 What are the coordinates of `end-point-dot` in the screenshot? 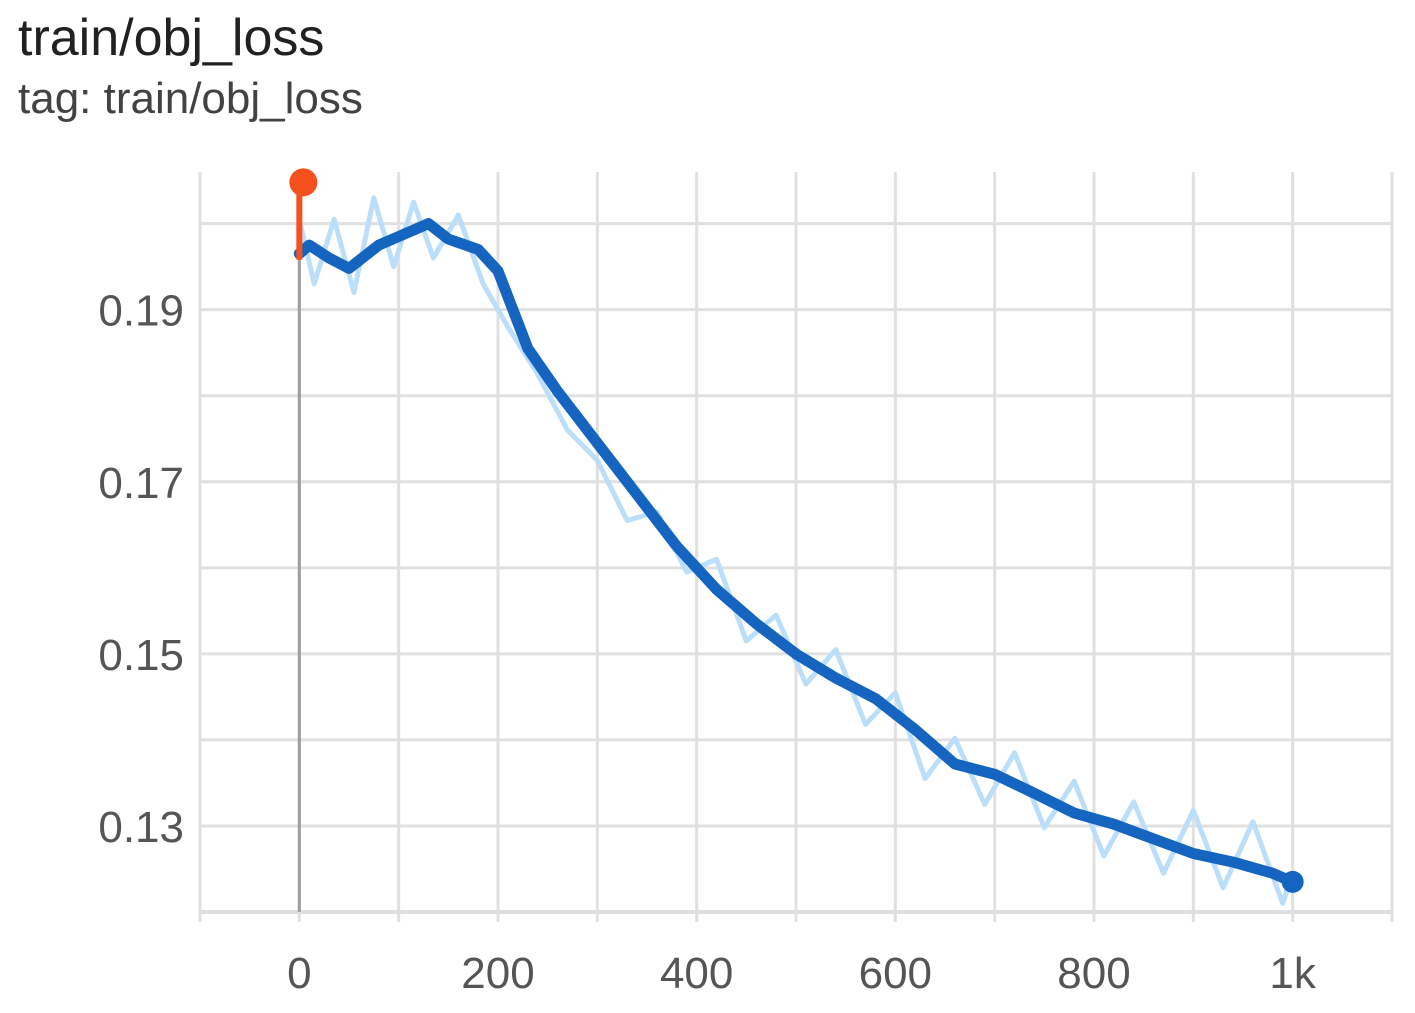 It's located at (1292, 881).